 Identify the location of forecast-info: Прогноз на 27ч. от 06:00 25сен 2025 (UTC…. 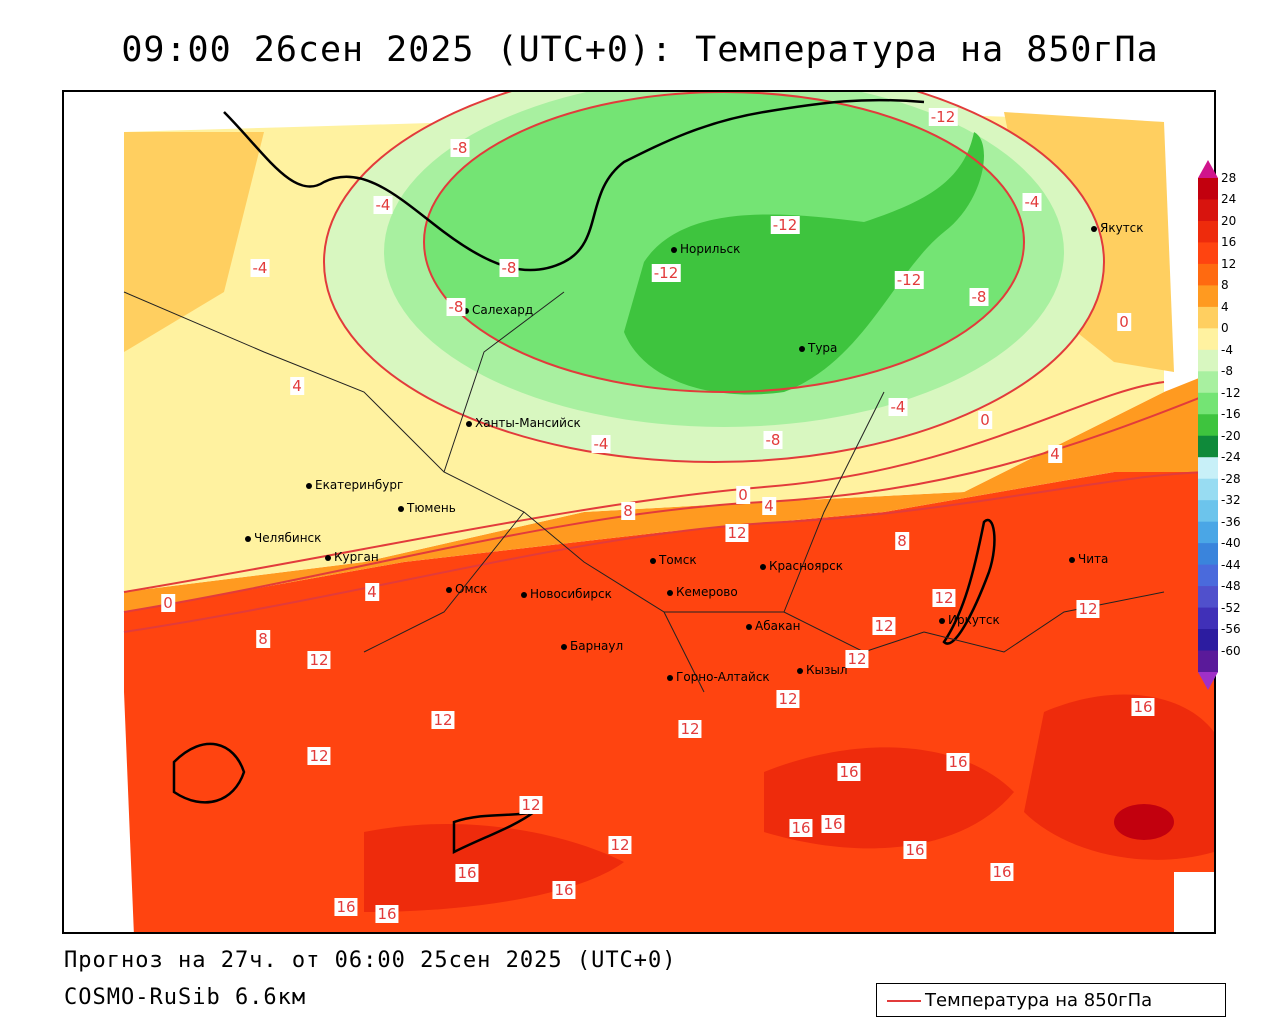
(370, 960).